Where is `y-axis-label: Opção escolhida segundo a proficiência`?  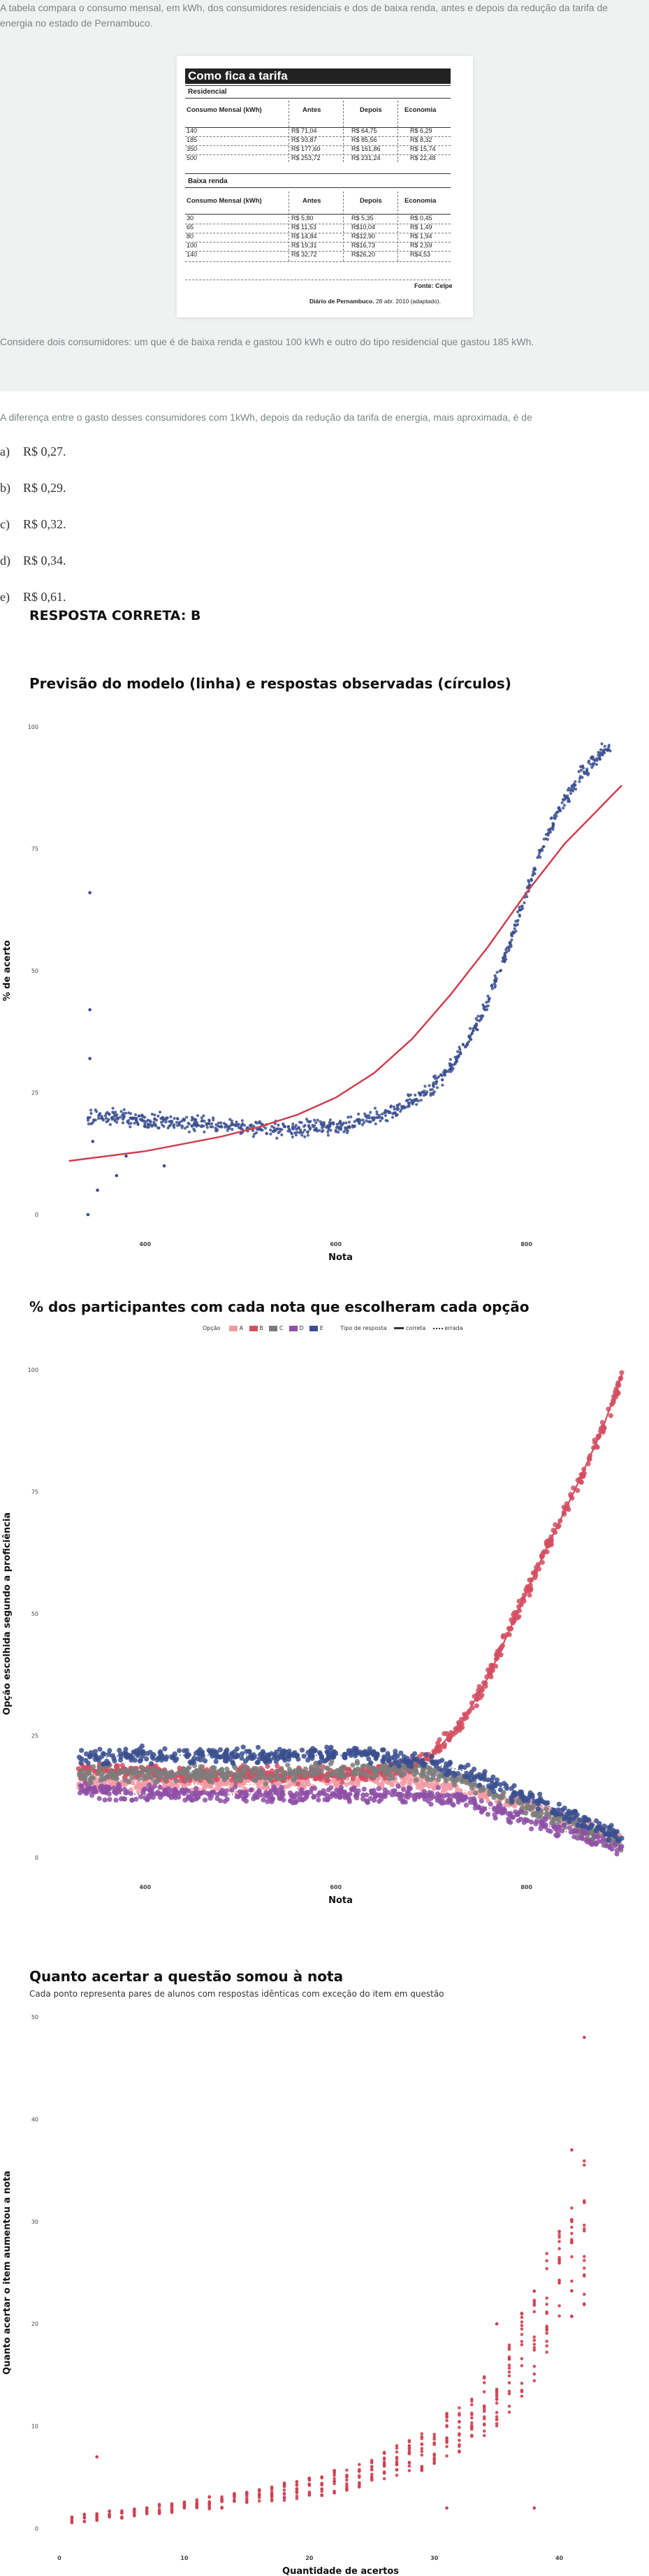
y-axis-label: Opção escolhida segundo a proficiência is located at coordinates (7, 1613).